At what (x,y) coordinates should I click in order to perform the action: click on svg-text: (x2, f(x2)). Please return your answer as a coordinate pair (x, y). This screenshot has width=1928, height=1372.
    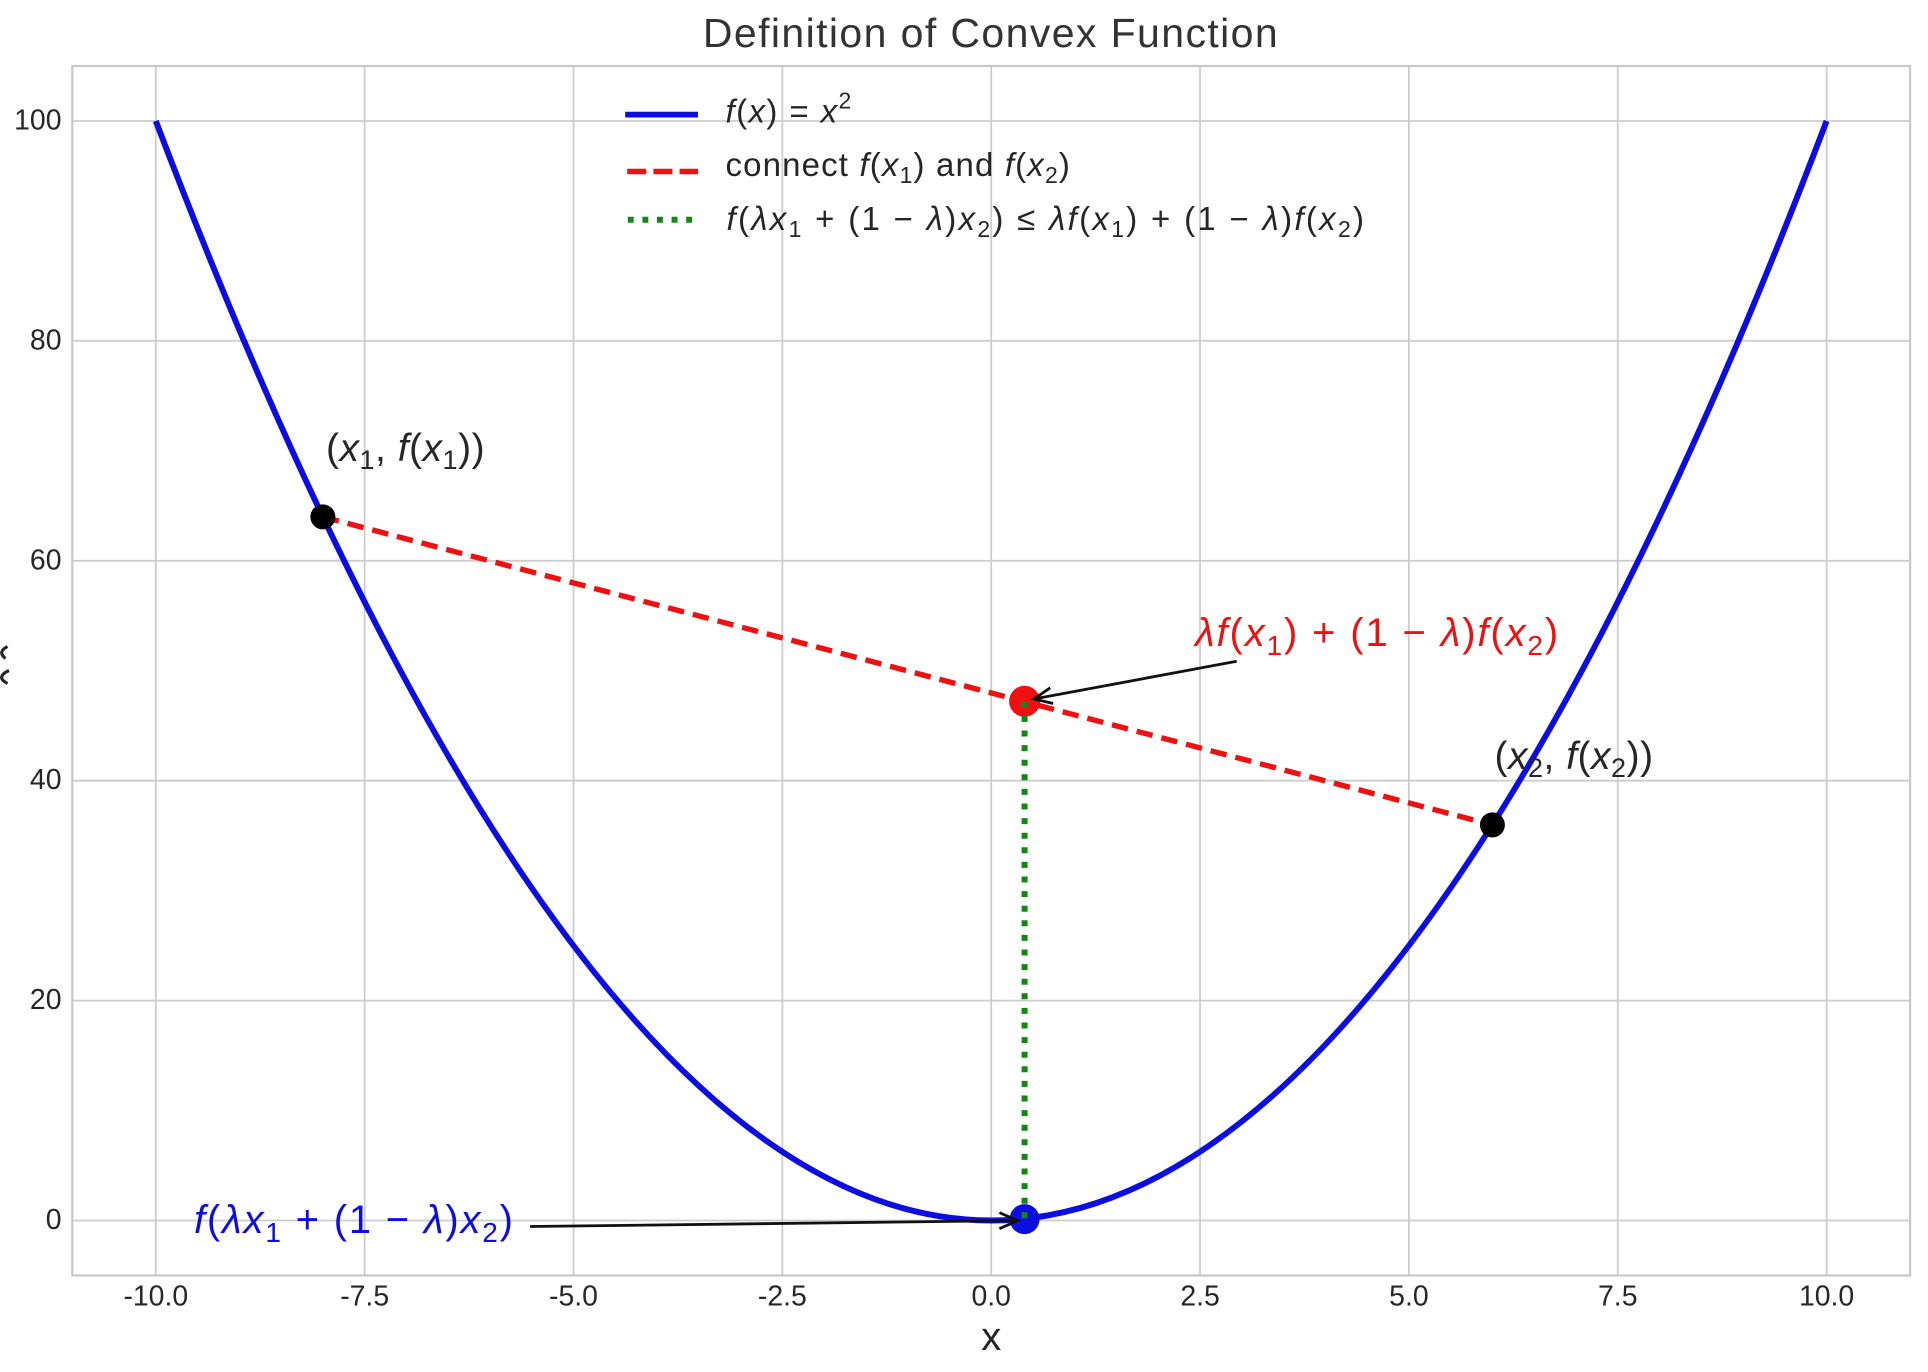
    Looking at the image, I should click on (1574, 759).